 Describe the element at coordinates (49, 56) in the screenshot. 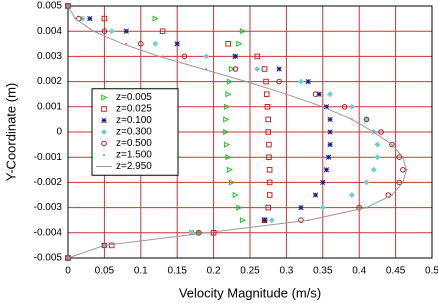

I see `y-tick-label: 0.003` at that location.